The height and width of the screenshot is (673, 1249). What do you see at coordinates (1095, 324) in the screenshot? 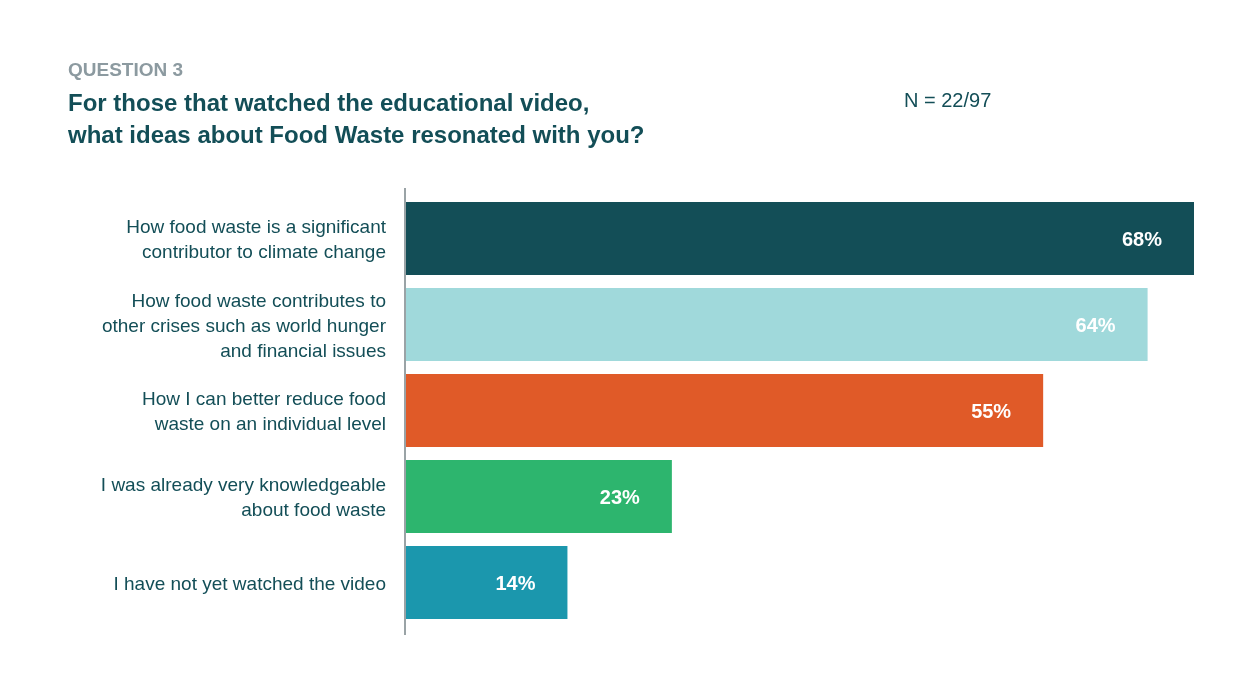
I see `data-label: 64%` at bounding box center [1095, 324].